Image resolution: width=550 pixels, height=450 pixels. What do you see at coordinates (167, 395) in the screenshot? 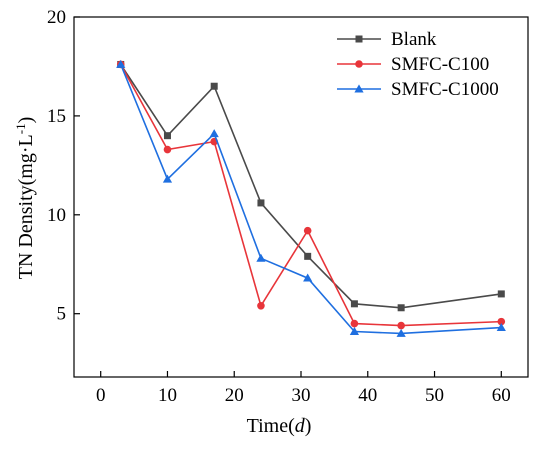
I see `x-tick-label: 10` at bounding box center [167, 395].